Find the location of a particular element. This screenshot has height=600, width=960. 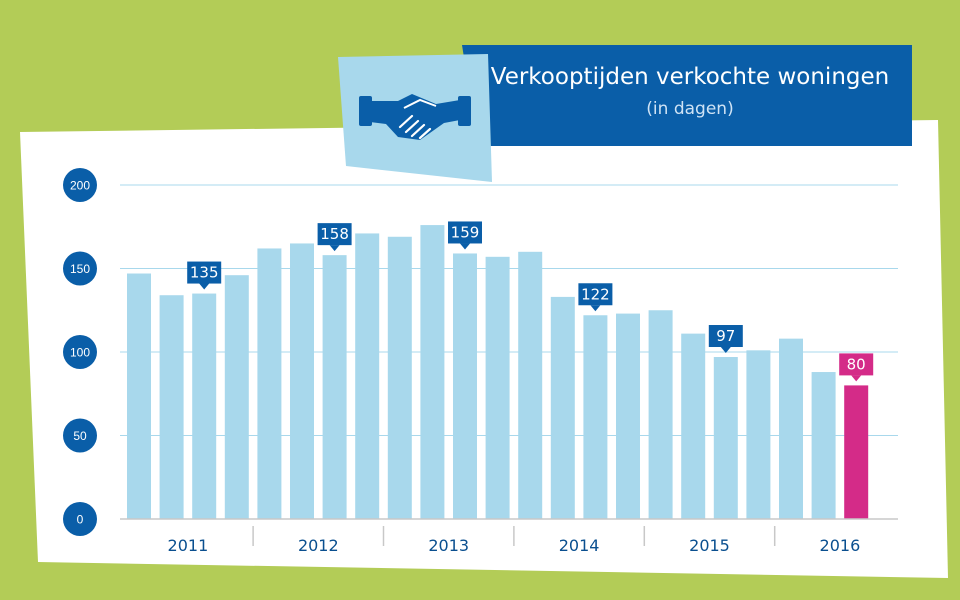

y-tick-label: 50 is located at coordinates (80, 436).